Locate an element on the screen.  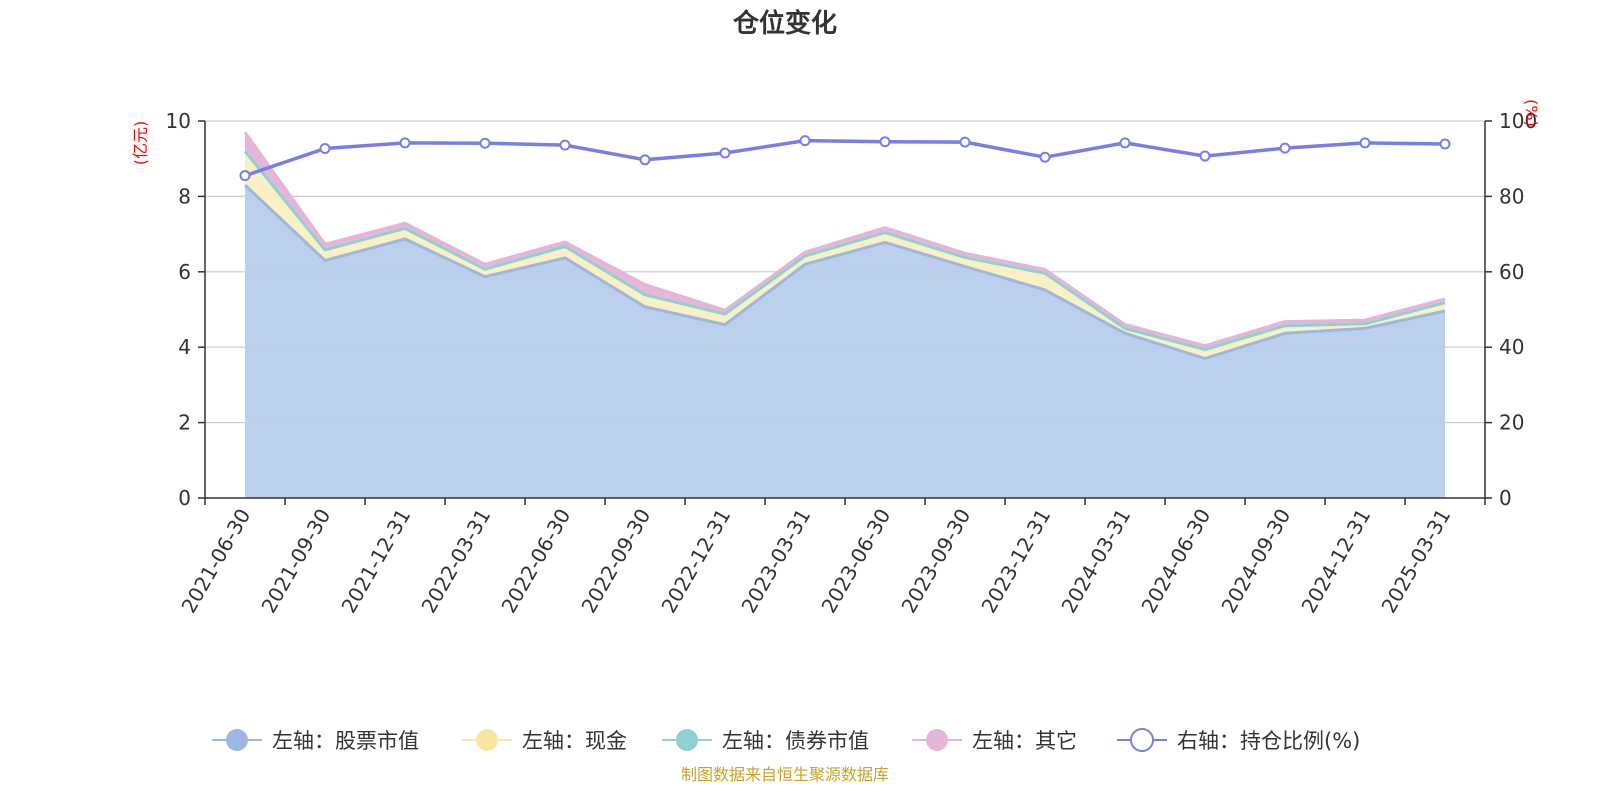
right-axis-unit: (%) is located at coordinates (1531, 113).